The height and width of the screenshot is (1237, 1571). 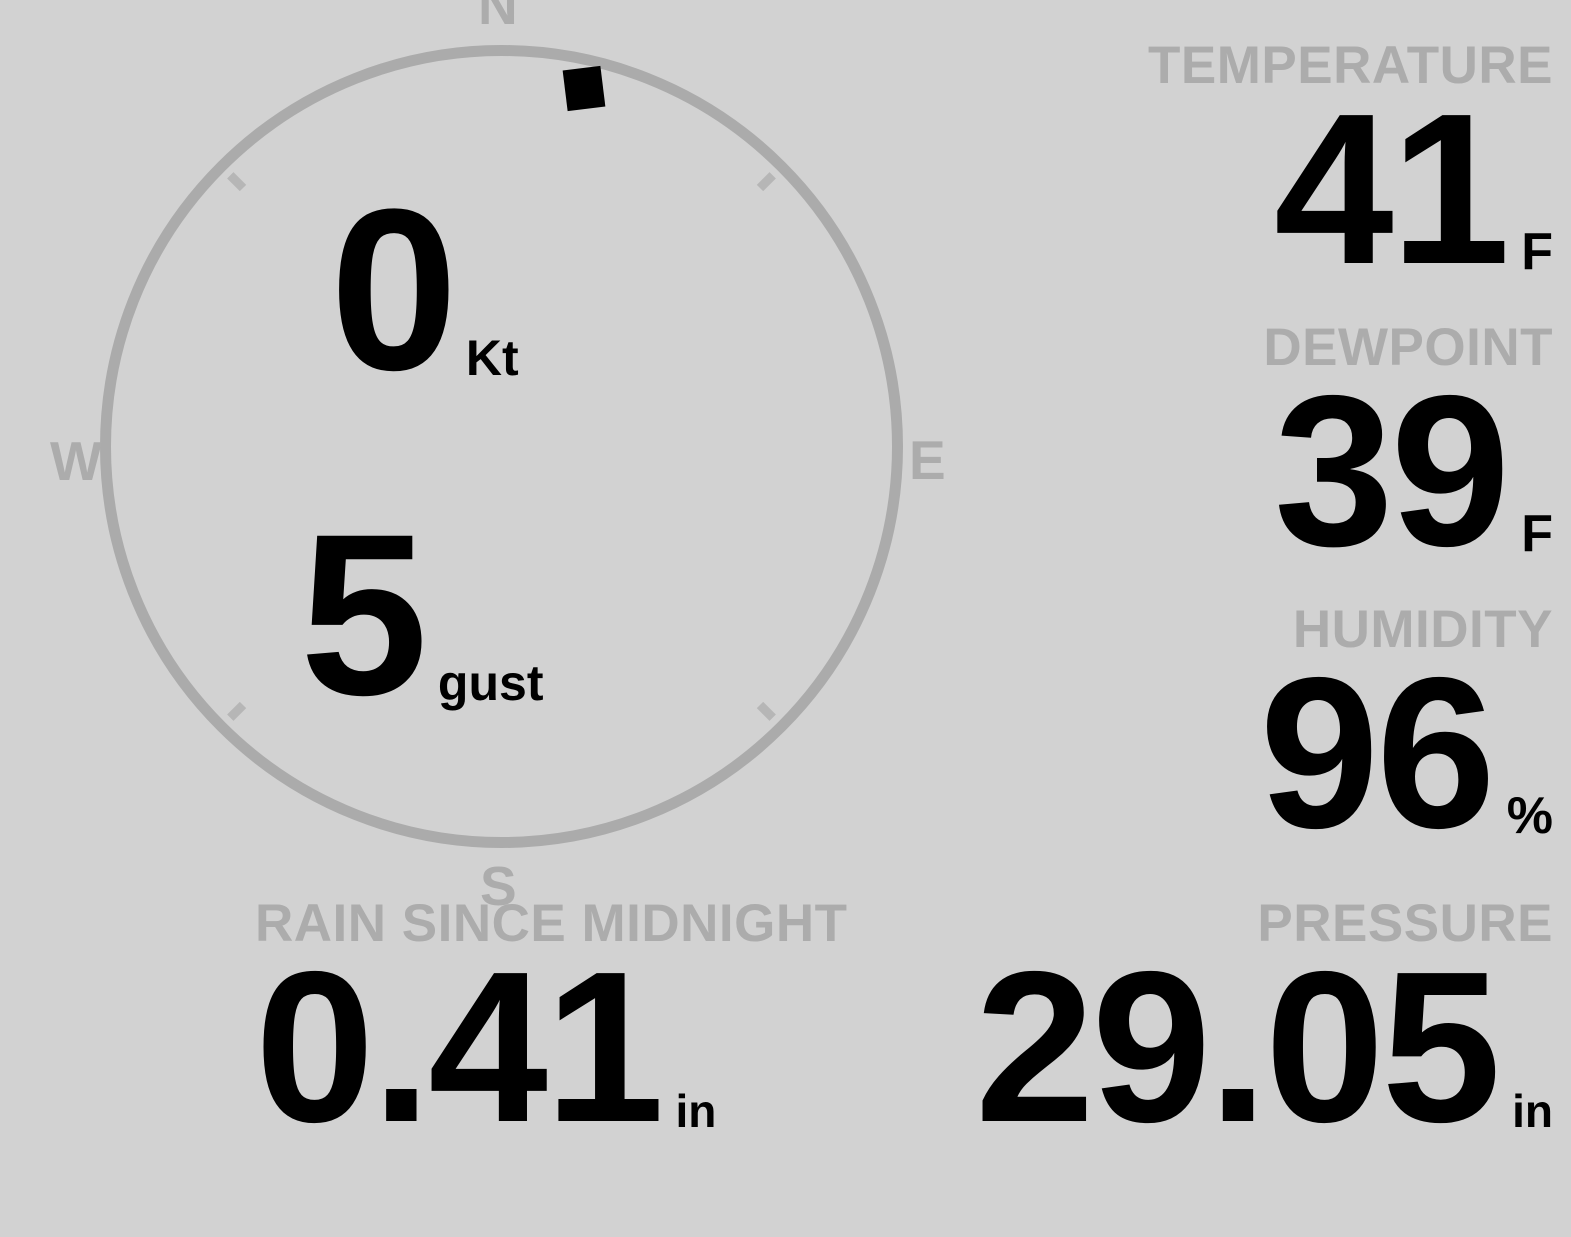 I want to click on metric-pressure: PRESSURE 29.05 in, so click(x=1264, y=1030).